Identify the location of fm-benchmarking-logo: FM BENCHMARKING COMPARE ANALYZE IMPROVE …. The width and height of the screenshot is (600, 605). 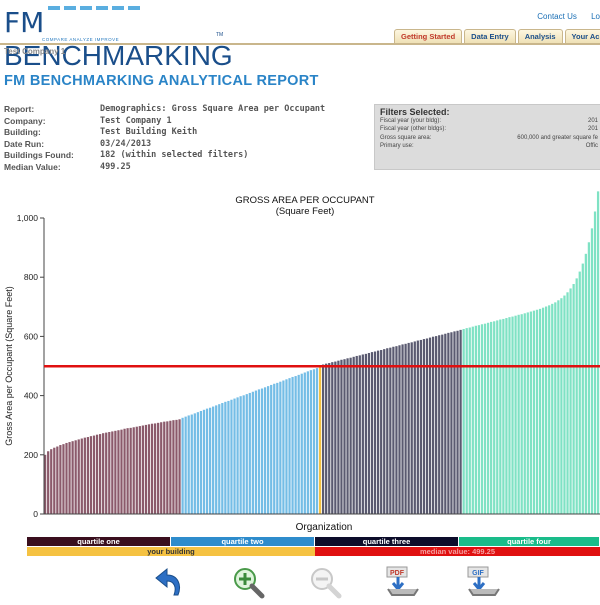
(119, 38).